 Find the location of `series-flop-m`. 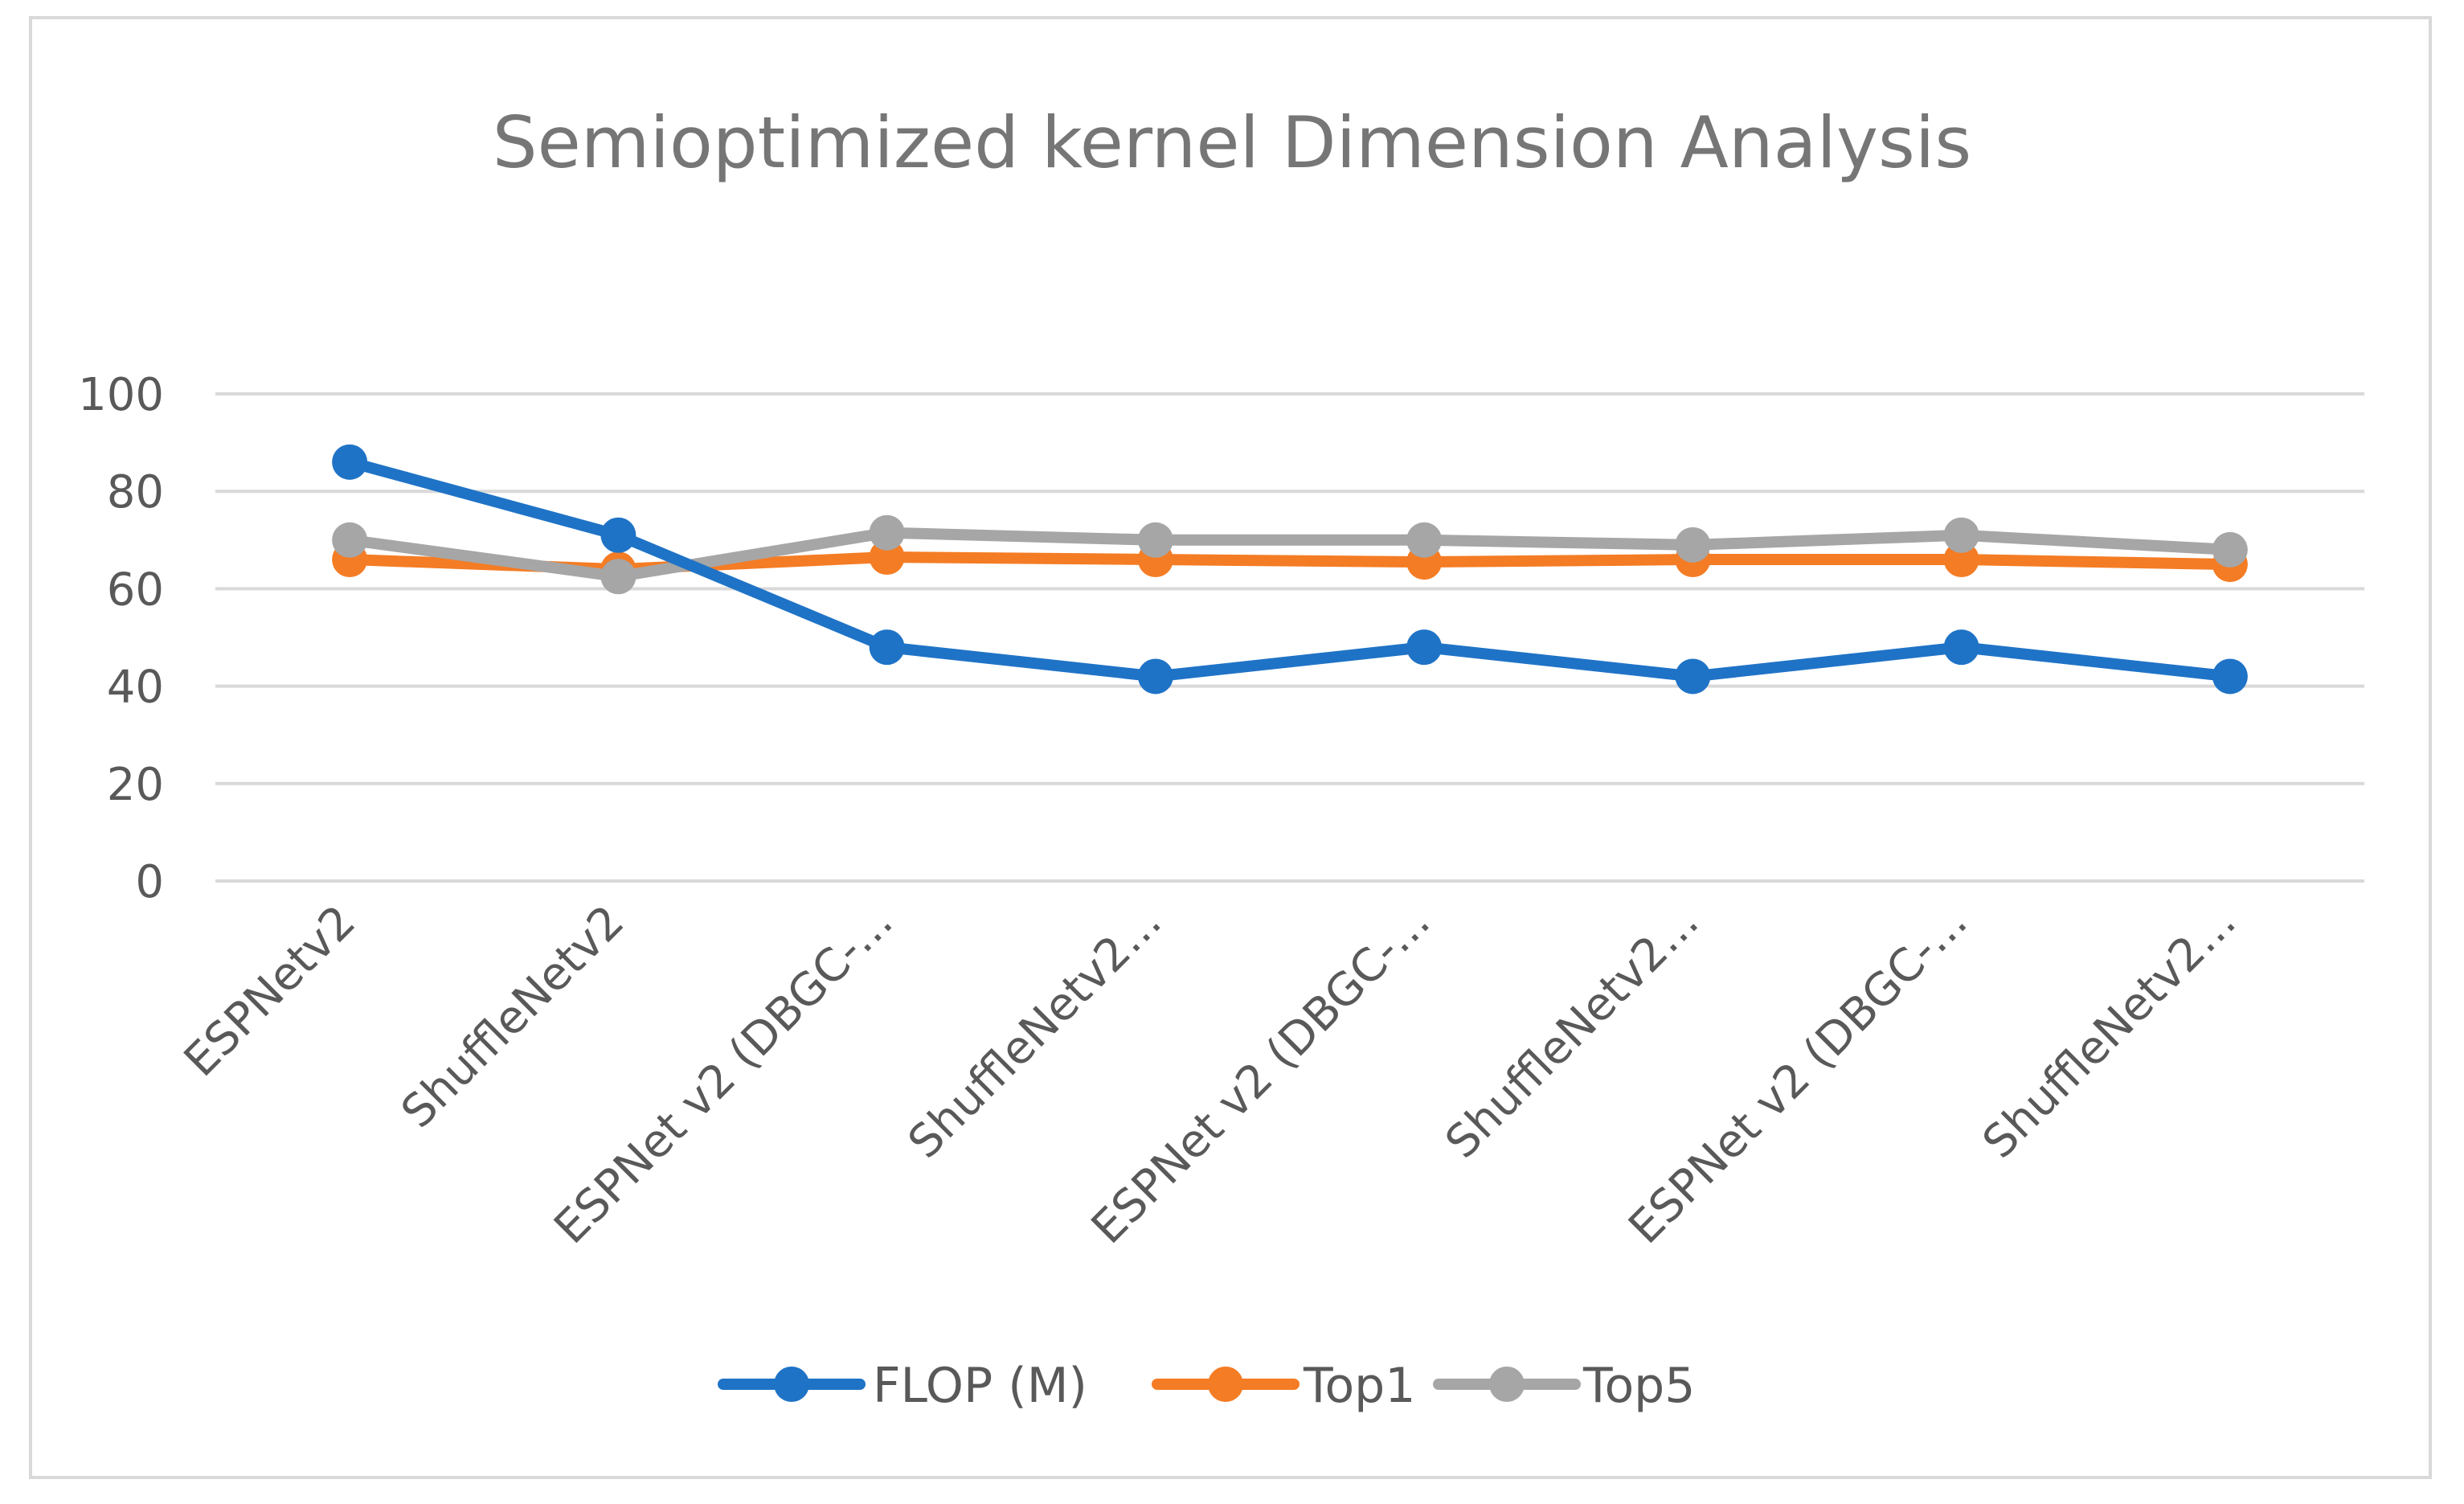

series-flop-m is located at coordinates (1290, 569).